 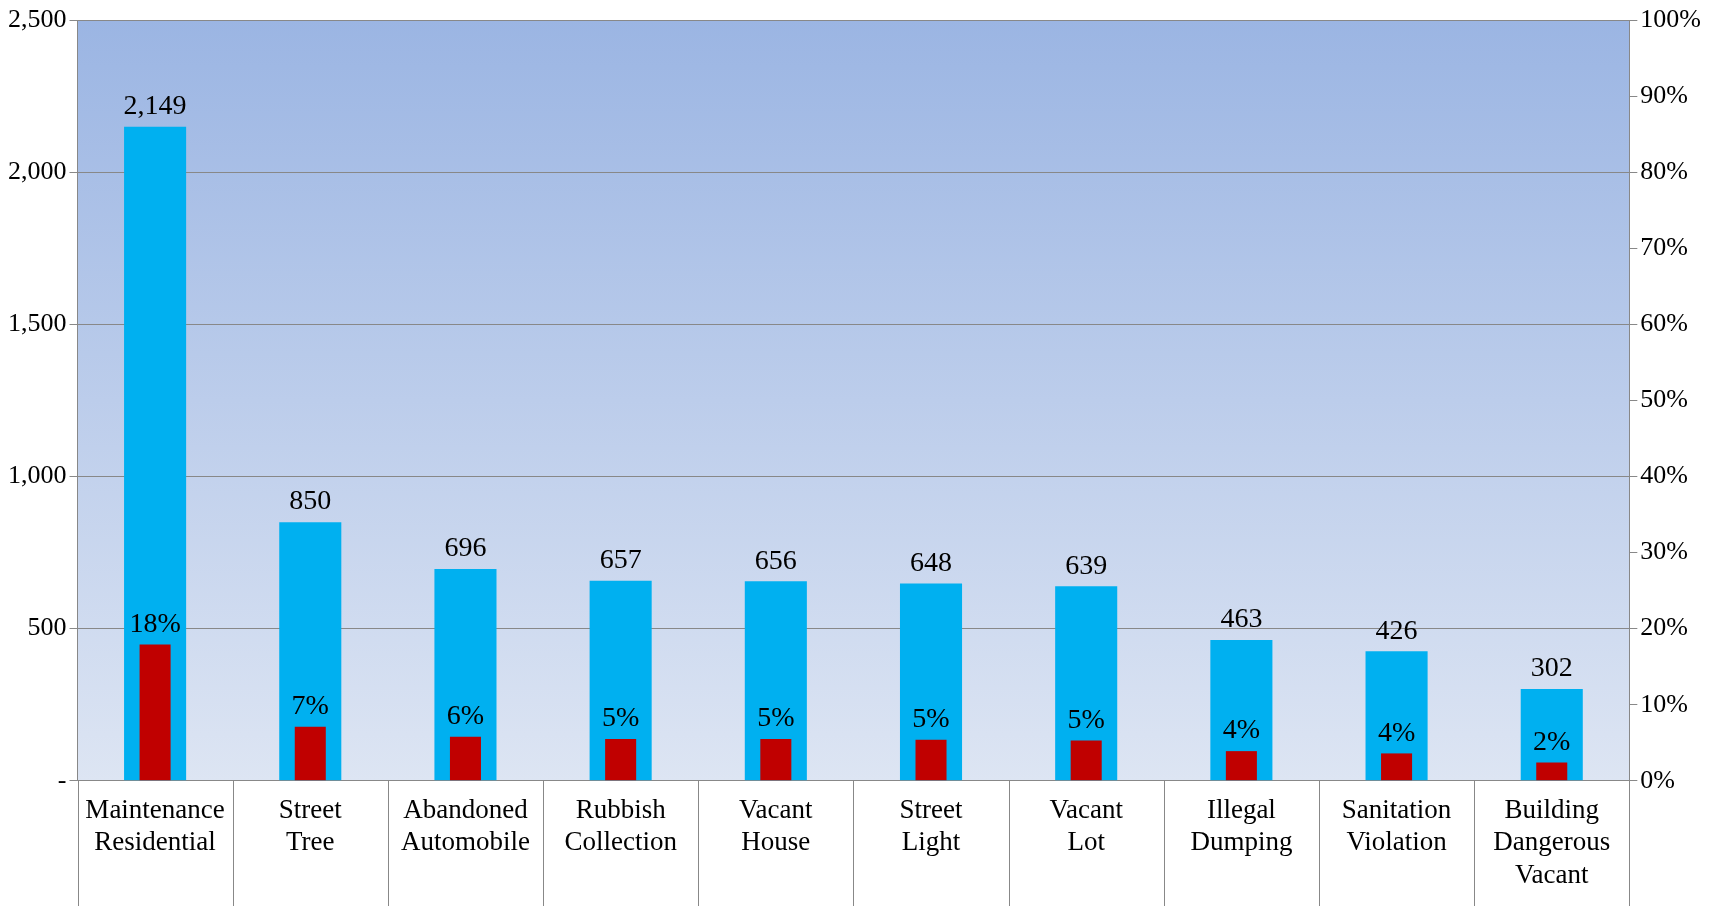 I want to click on y-tick-label: 2,500, so click(x=37, y=18).